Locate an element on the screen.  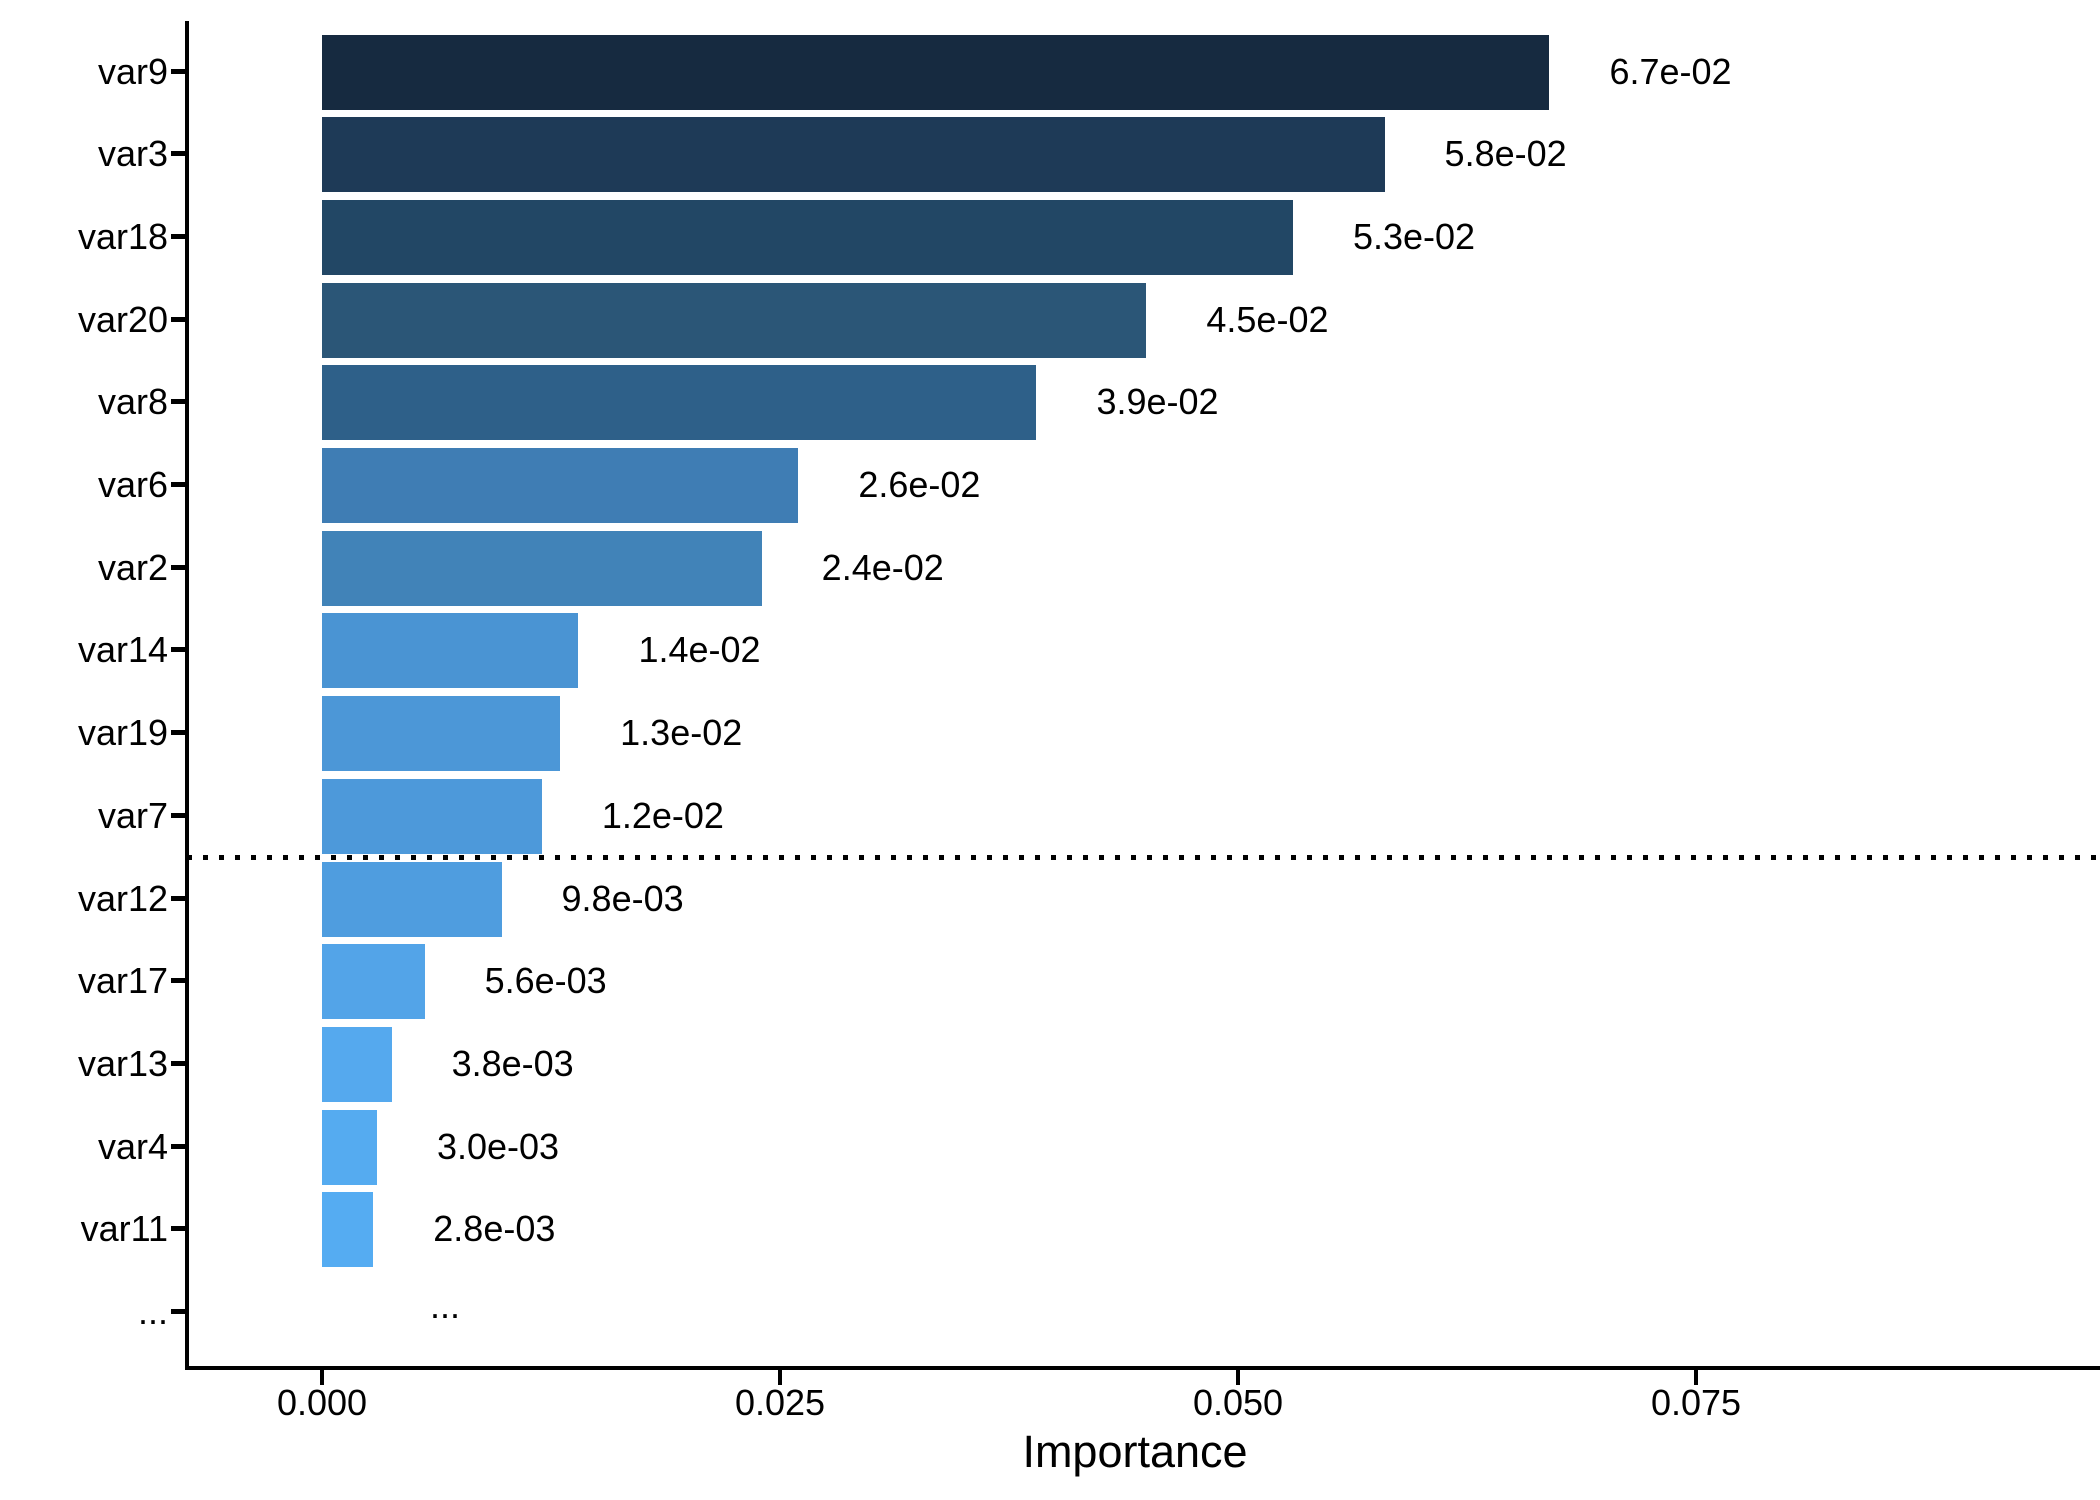
bar-value-label: 5.8e-02 is located at coordinates (1505, 154).